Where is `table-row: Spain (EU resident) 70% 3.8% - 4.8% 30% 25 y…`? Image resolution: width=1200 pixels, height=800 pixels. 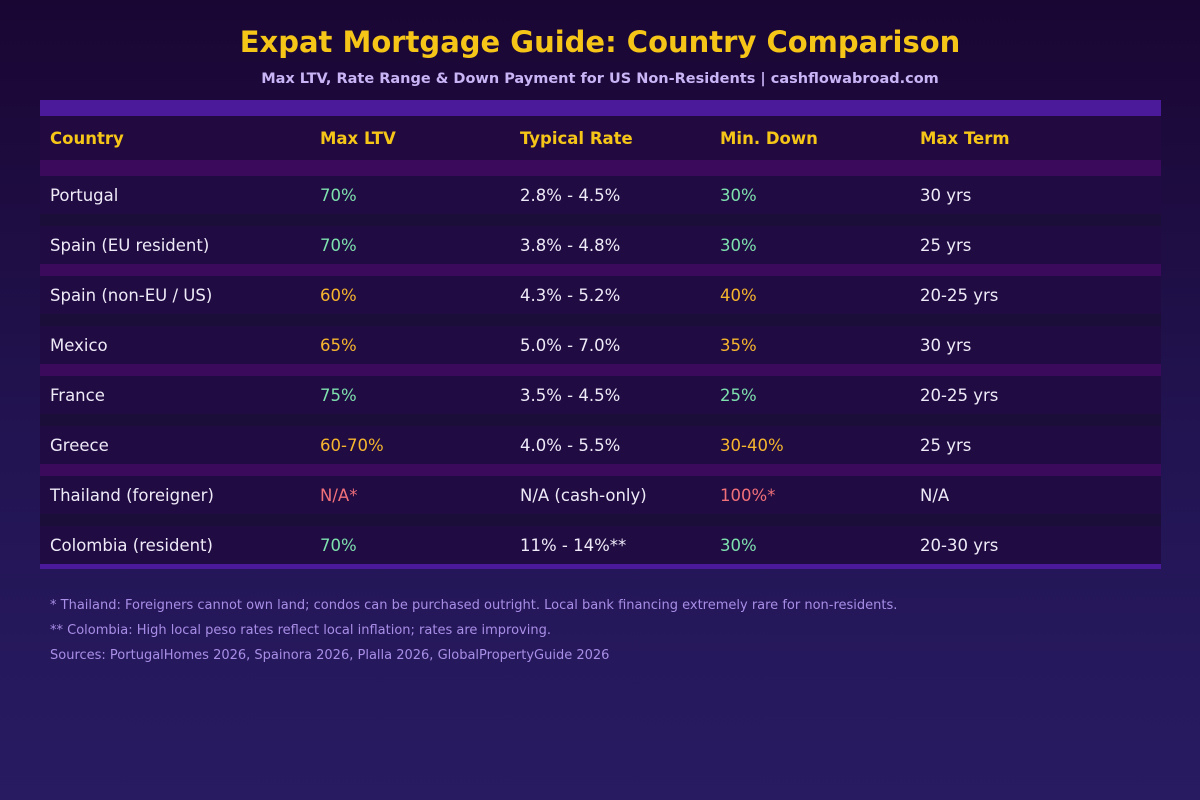
table-row: Spain (EU resident) 70% 3.8% - 4.8% 30% 25 y… is located at coordinates (600, 245).